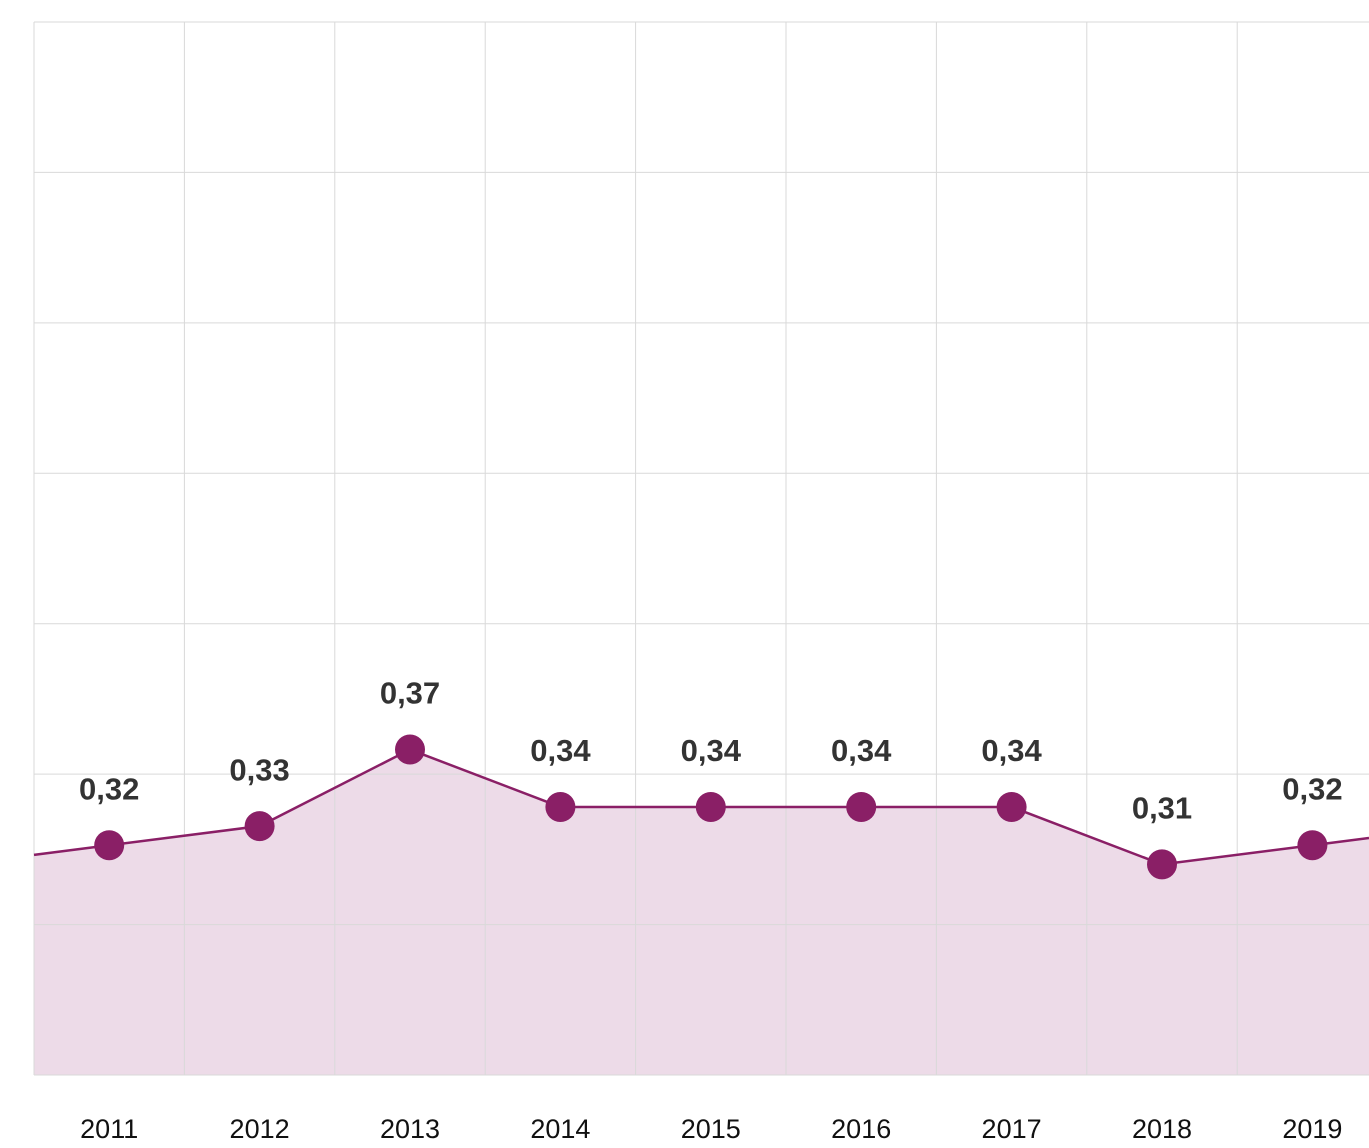 The width and height of the screenshot is (1369, 1148). What do you see at coordinates (109, 1129) in the screenshot?
I see `x-tick-label: 2011` at bounding box center [109, 1129].